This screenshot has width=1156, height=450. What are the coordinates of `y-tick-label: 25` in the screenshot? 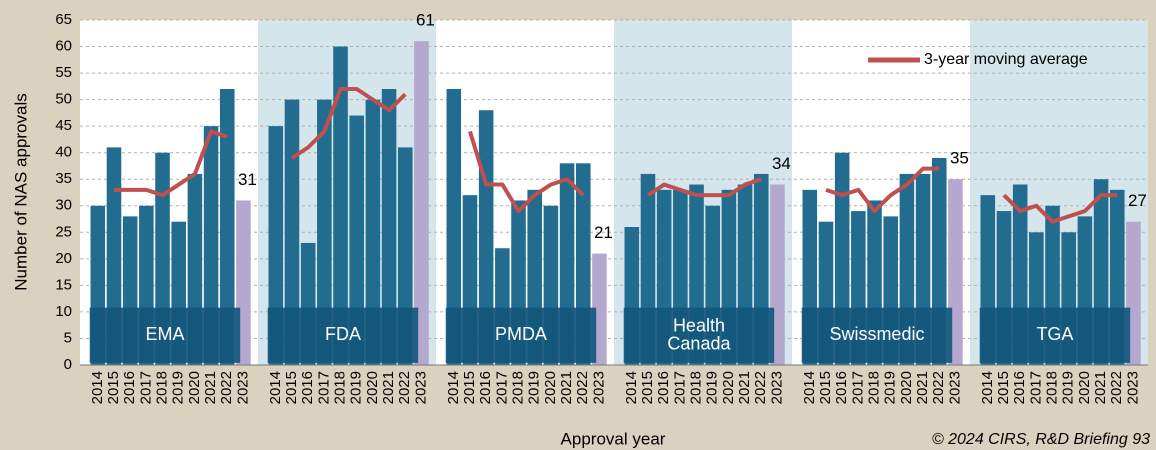 It's located at (63, 231).